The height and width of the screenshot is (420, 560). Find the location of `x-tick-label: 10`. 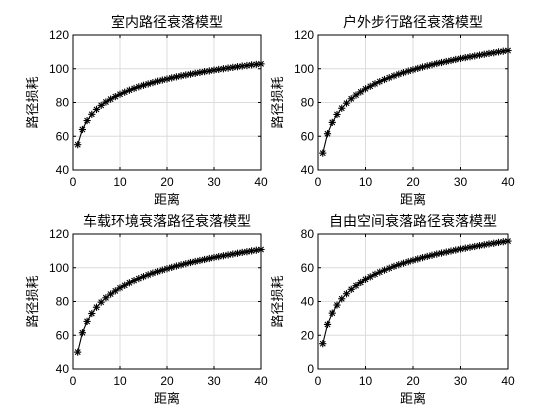

x-tick-label: 10 is located at coordinates (120, 381).